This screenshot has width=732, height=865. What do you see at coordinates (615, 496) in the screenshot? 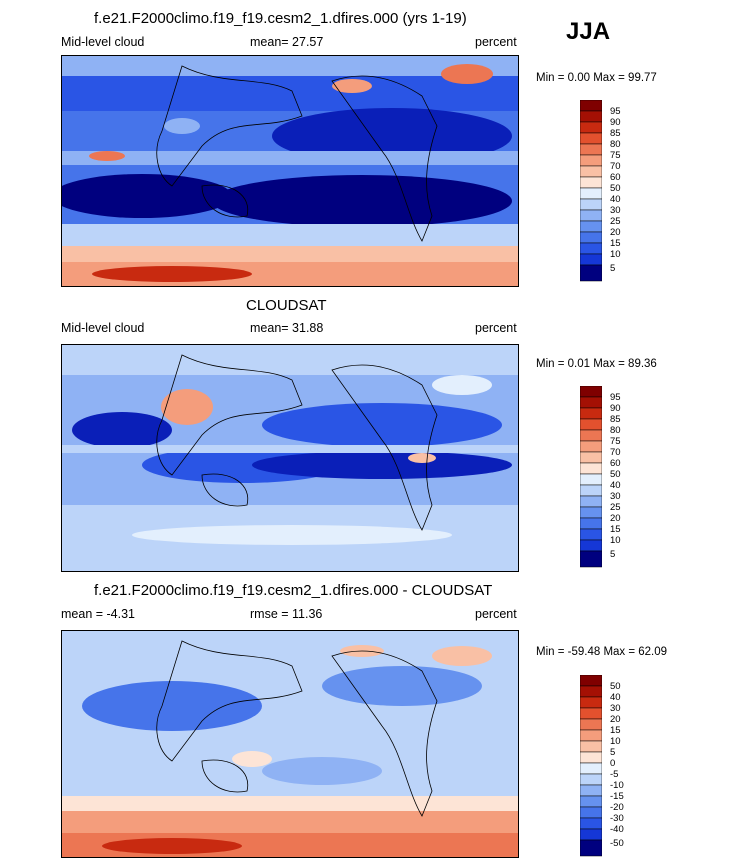
I see `panel2-cbar-label: 30` at bounding box center [615, 496].